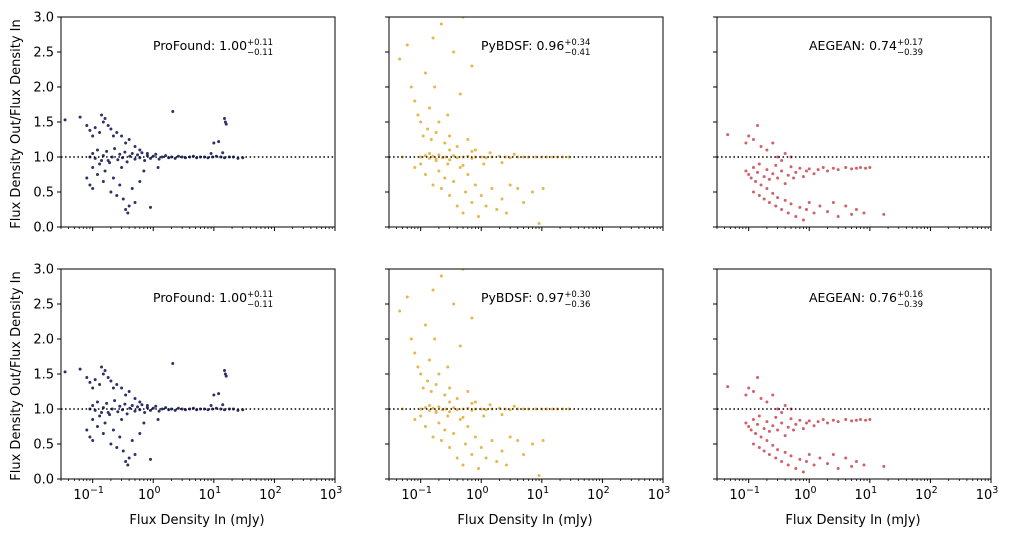 The width and height of the screenshot is (1013, 536). I want to click on y-tick-label: 0.5, so click(43, 193).